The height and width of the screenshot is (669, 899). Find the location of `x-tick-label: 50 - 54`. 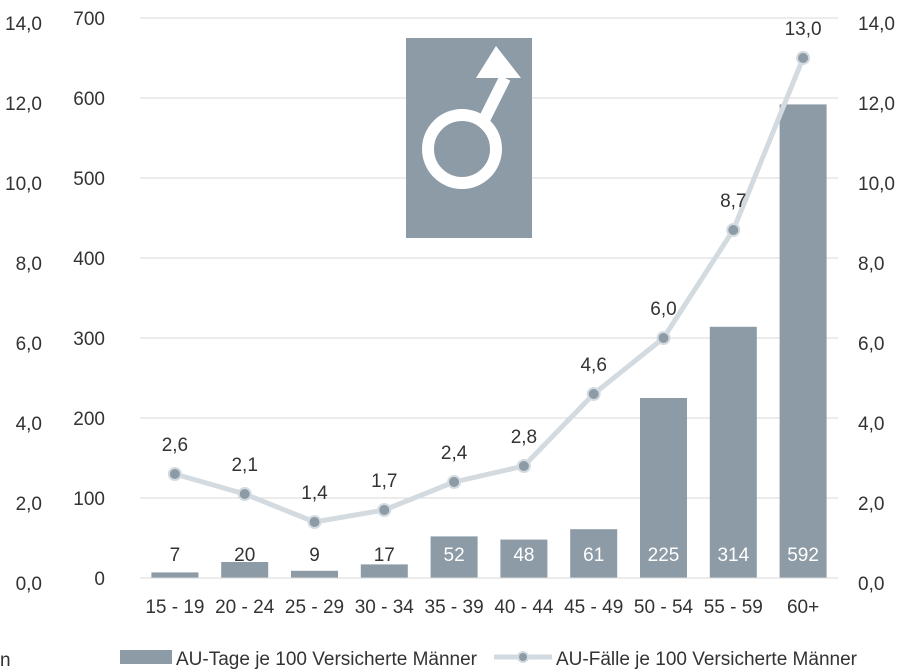

x-tick-label: 50 - 54 is located at coordinates (664, 607).